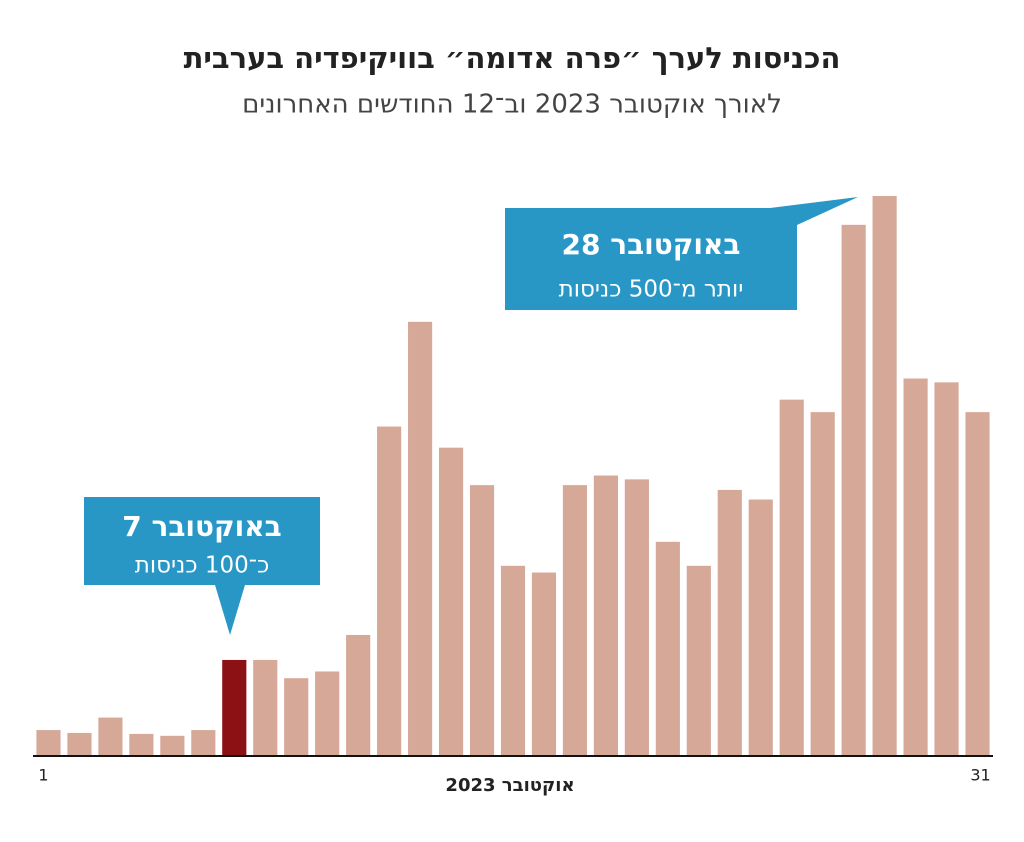 Image resolution: width=1024 pixels, height=842 pixels. I want to click on x-tick-label: 31, so click(980, 775).